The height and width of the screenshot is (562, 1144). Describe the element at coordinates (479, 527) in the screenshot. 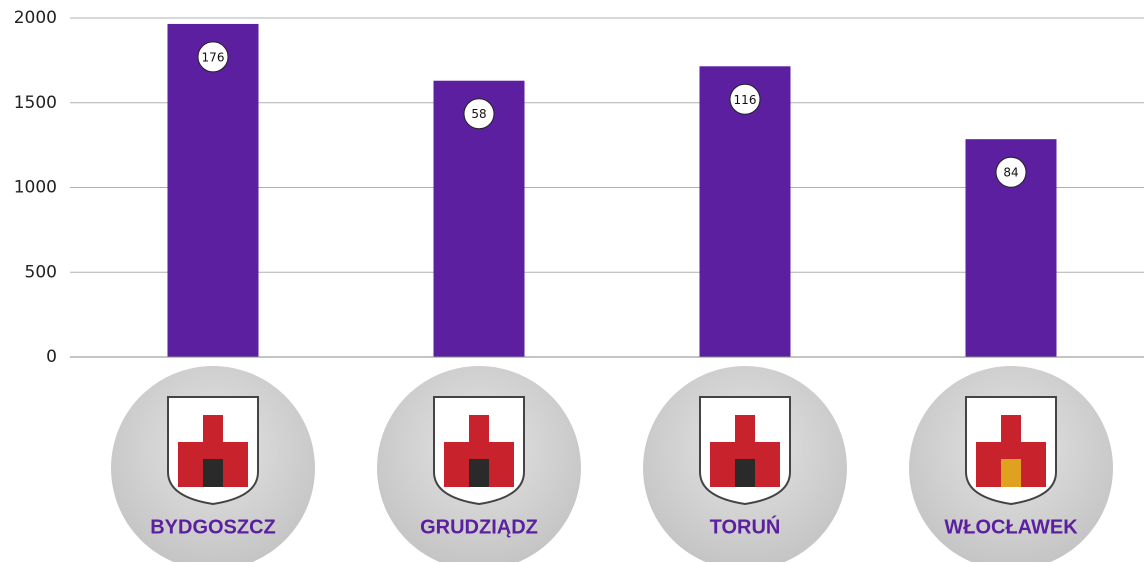

I see `city-label: GRUDZIĄDZ` at that location.